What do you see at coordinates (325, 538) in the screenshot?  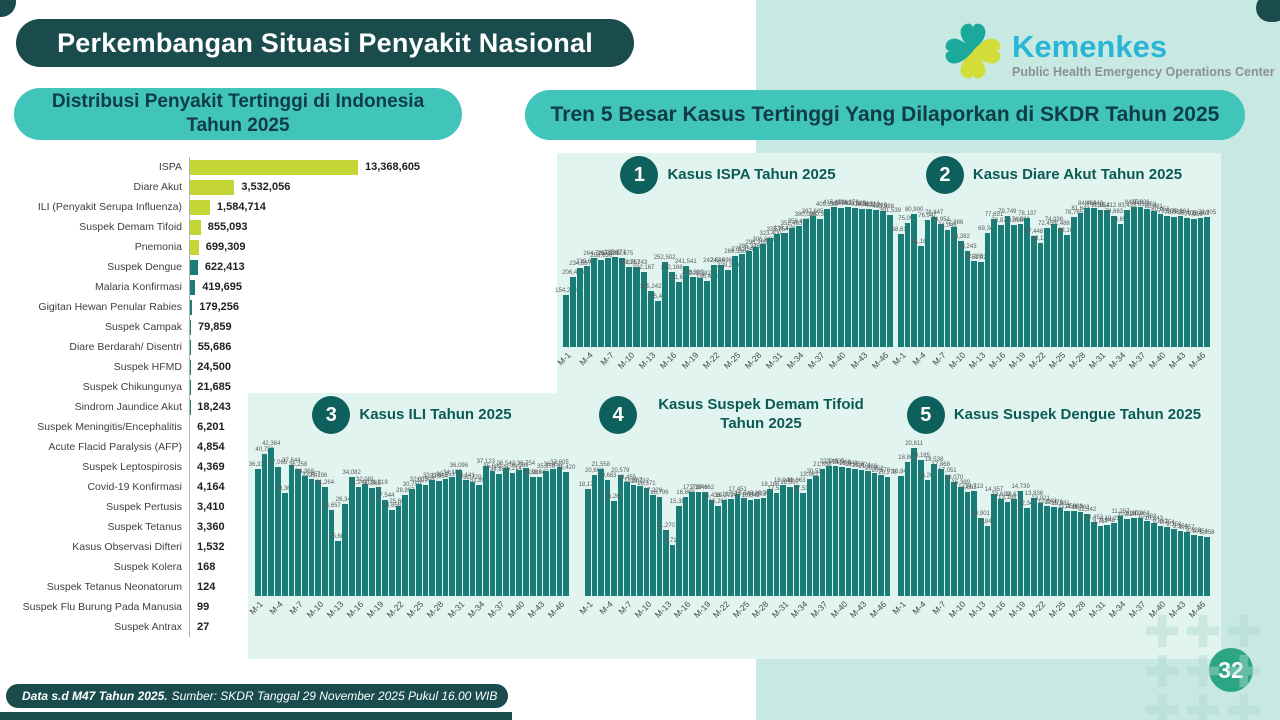 I see `bar: 31,264` at bounding box center [325, 538].